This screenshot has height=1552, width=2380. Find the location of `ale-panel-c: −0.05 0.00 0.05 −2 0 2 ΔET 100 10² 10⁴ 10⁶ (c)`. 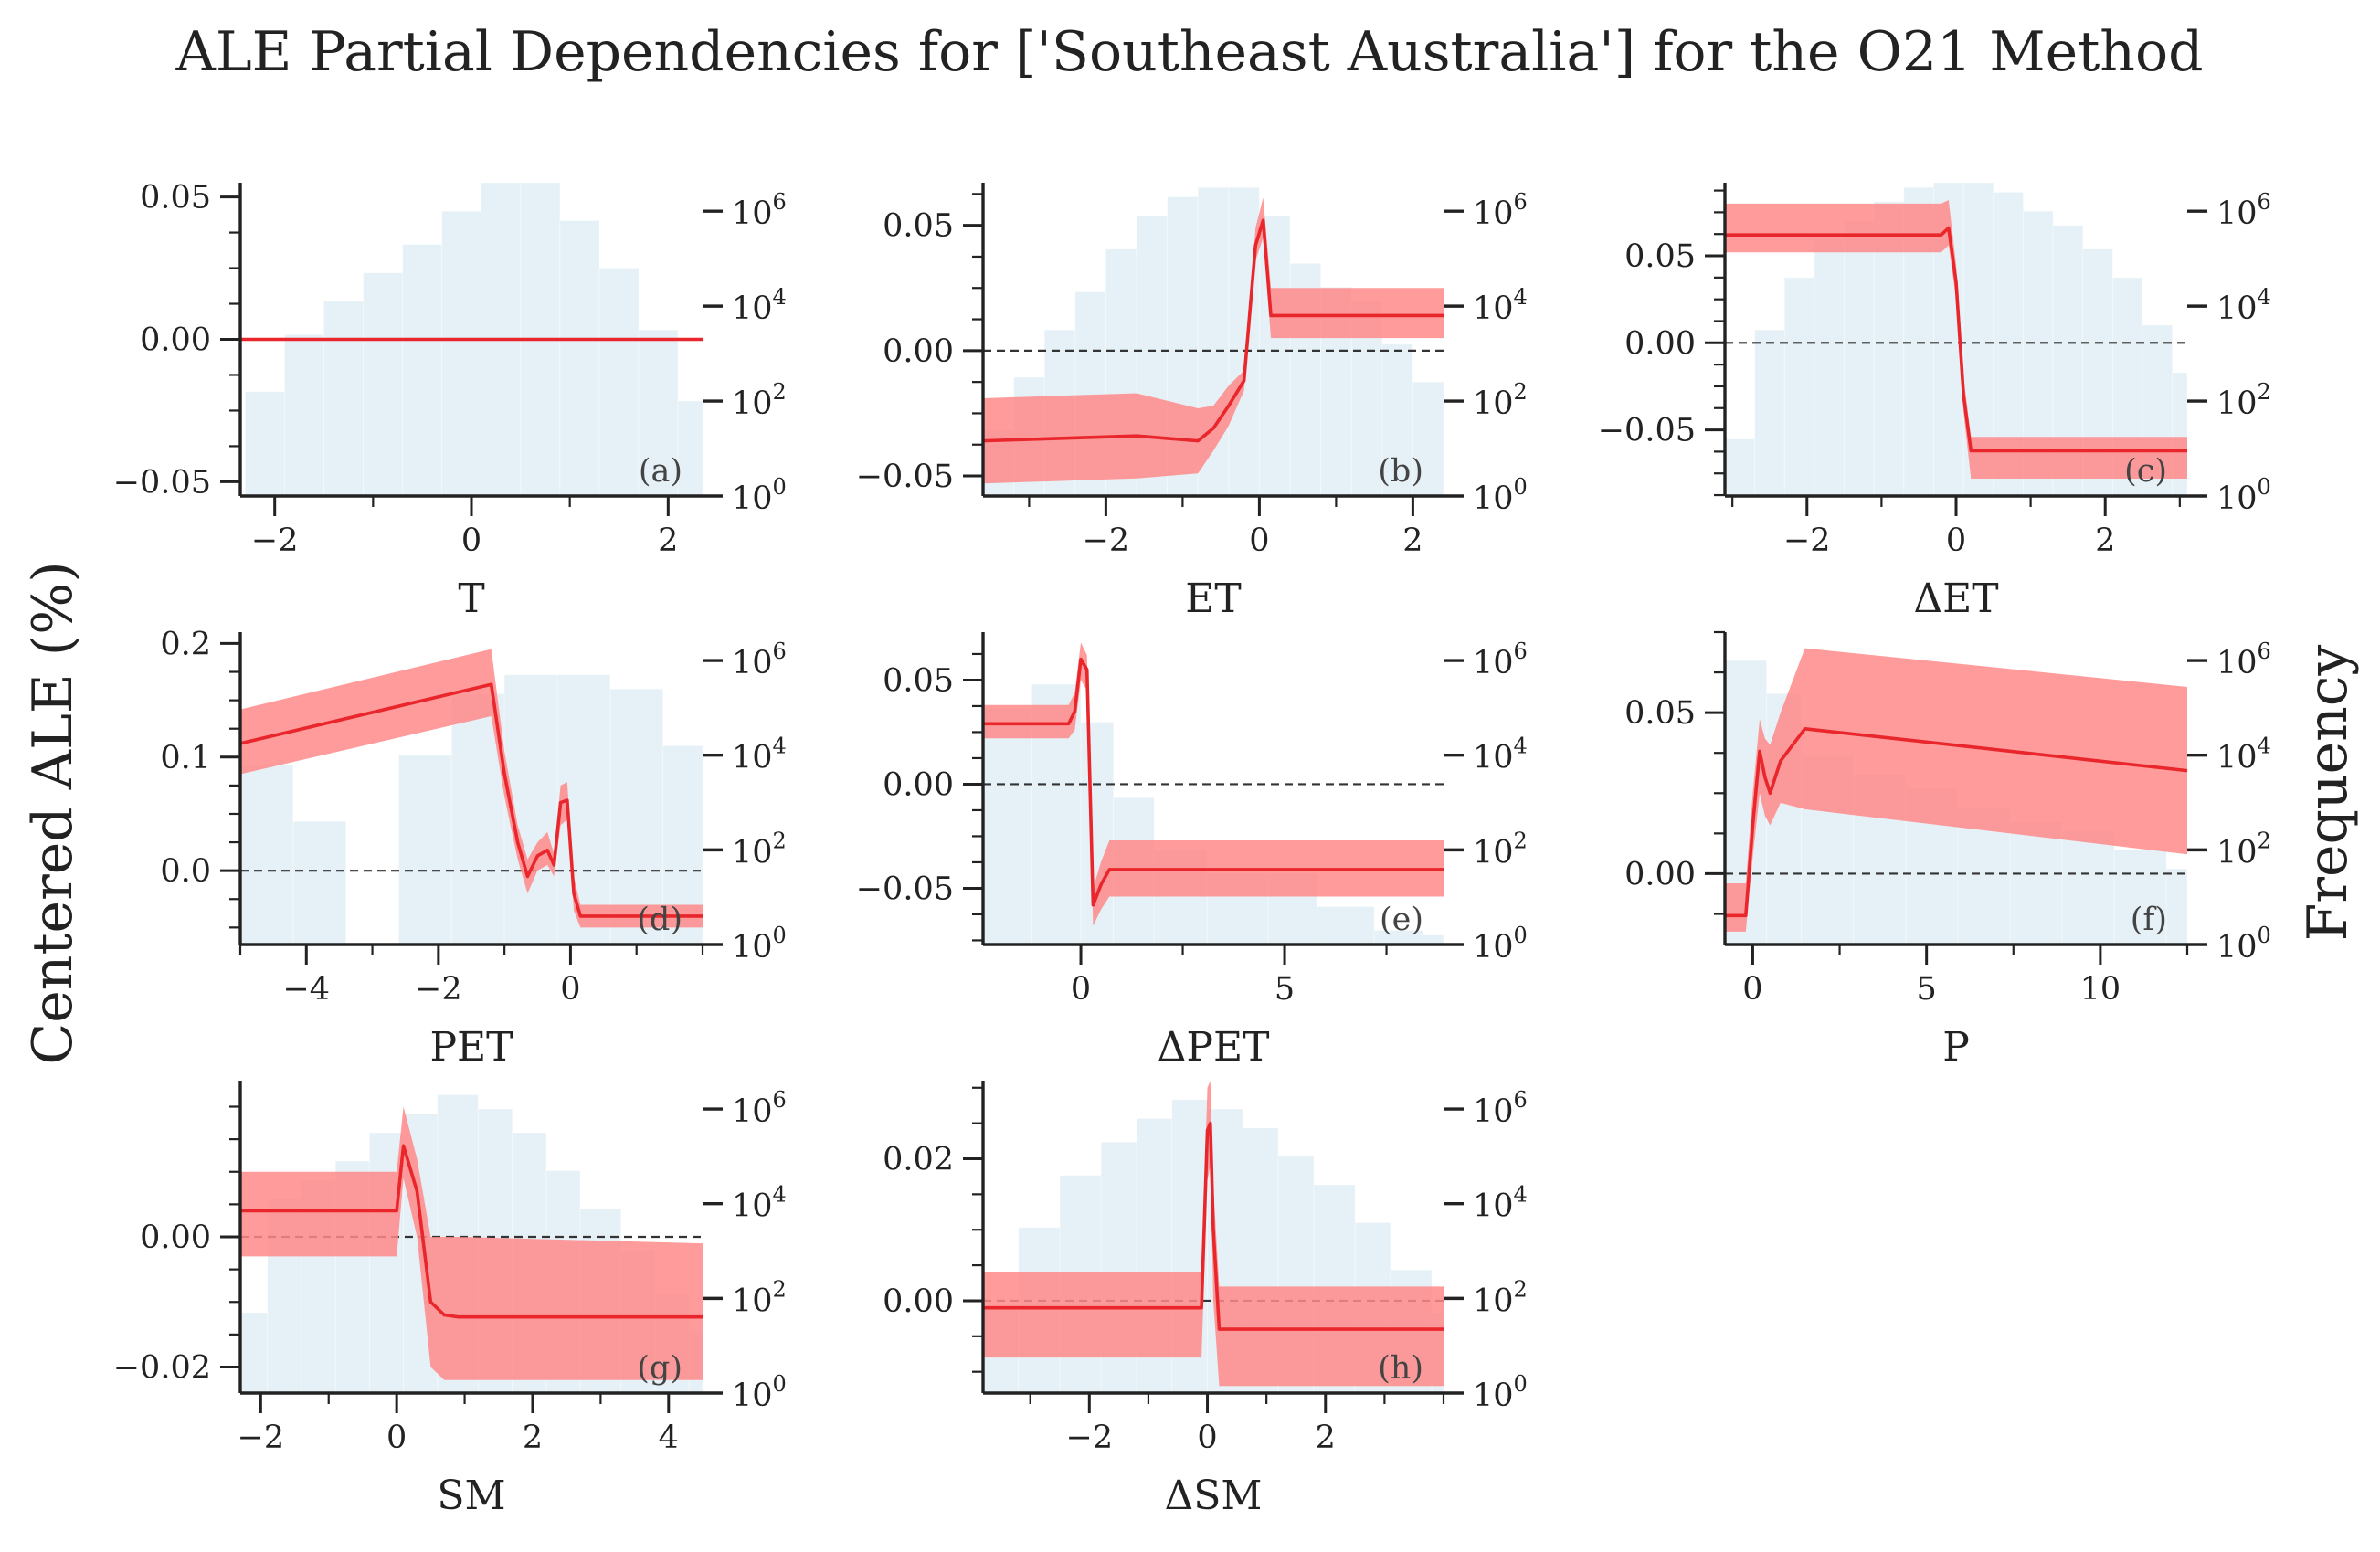

ale-panel-c: −0.05 0.00 0.05 −2 0 2 ΔET 100 10² 10⁴ 10⁶ (c) is located at coordinates (1935, 402).